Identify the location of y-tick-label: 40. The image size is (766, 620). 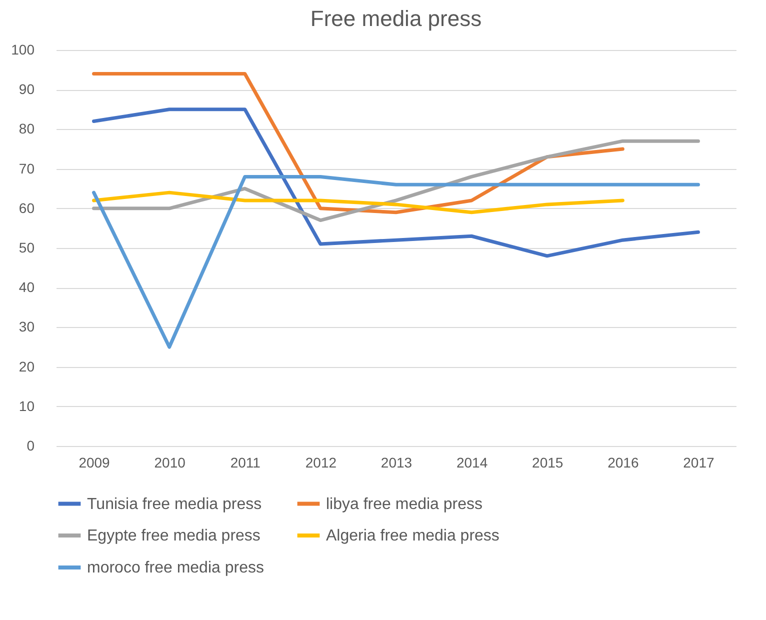
(26, 287).